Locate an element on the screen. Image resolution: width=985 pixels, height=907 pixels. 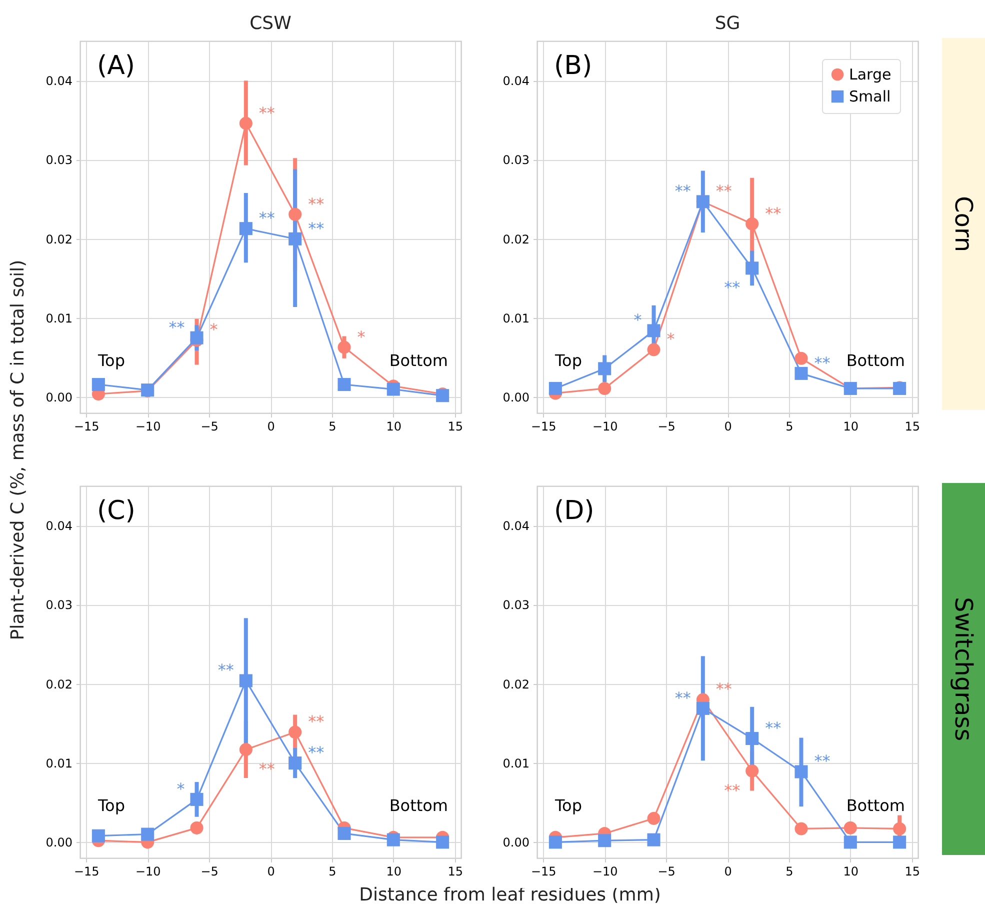
chart-title: SG is located at coordinates (727, 23).